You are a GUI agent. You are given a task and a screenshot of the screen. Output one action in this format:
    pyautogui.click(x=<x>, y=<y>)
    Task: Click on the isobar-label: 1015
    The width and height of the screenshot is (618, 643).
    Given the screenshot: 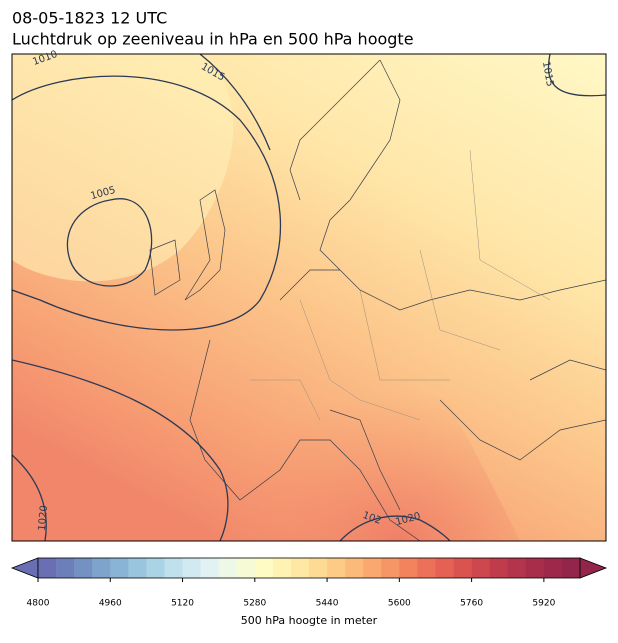 What is the action you would take?
    pyautogui.click(x=547, y=74)
    